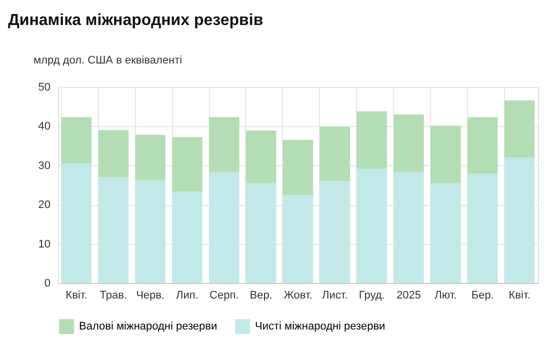  Describe the element at coordinates (108, 60) in the screenshot. I see `y-axis-title: млрд дол. США в еквіваленті` at that location.